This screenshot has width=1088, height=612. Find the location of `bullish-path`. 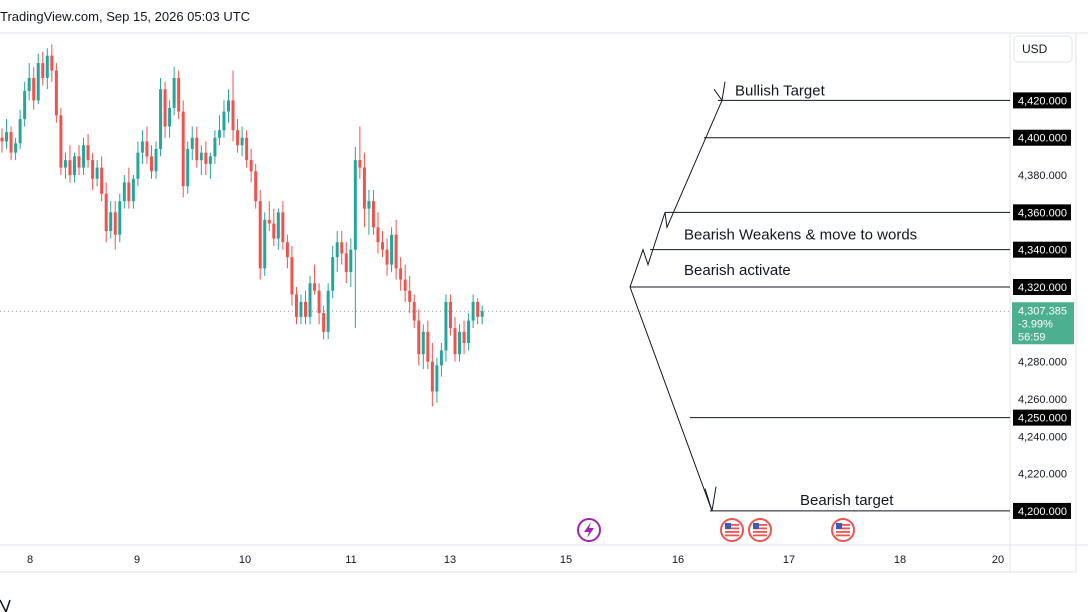

bullish-path is located at coordinates (676, 194).